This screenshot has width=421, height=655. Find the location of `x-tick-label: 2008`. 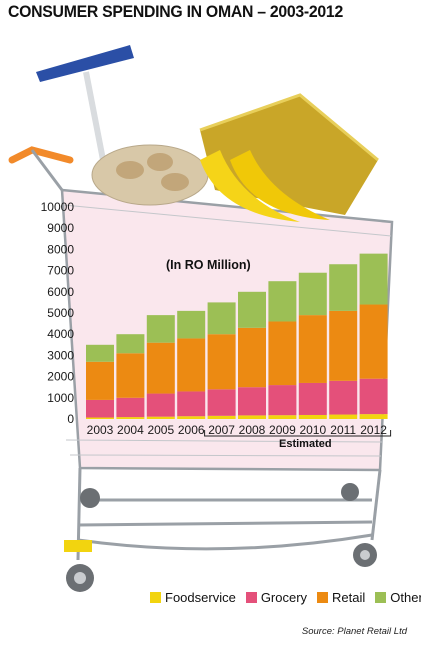

x-tick-label: 2008 is located at coordinates (252, 430).